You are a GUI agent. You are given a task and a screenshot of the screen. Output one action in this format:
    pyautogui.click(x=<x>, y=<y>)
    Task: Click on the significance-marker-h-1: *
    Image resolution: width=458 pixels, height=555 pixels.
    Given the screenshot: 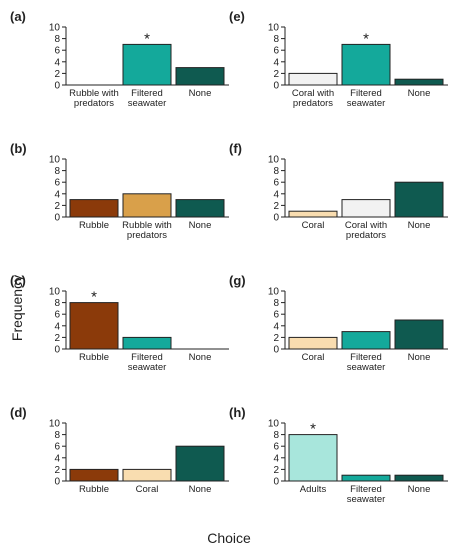 What is the action you would take?
    pyautogui.click(x=313, y=429)
    